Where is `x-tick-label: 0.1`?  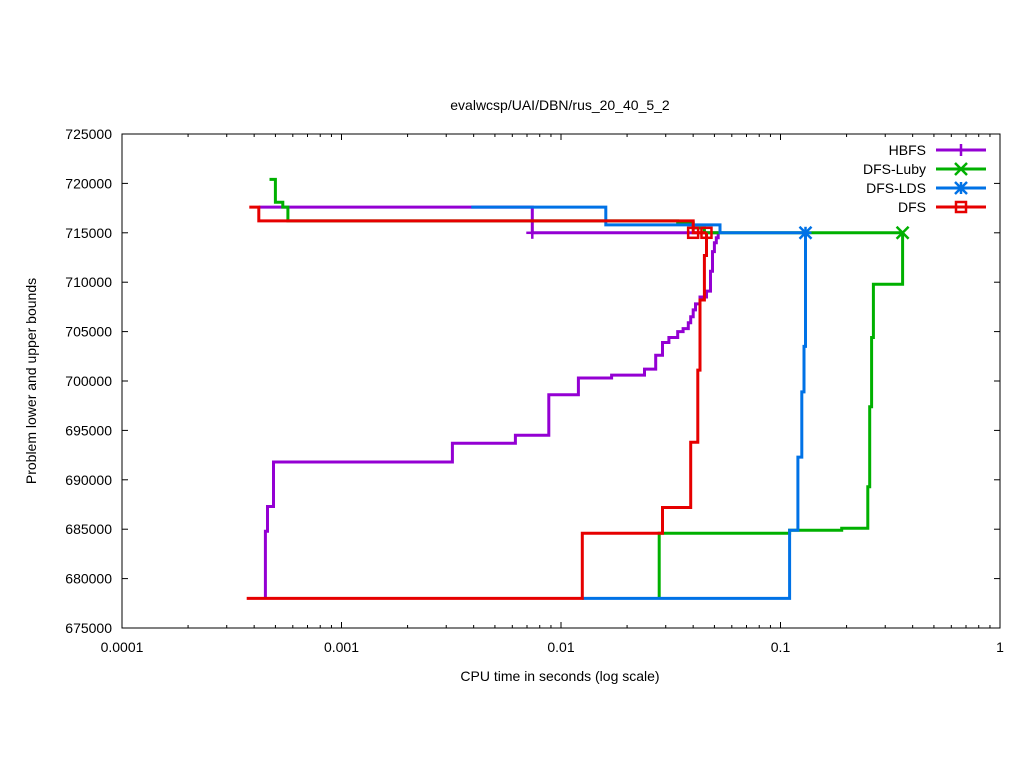
x-tick-label: 0.1 is located at coordinates (781, 647).